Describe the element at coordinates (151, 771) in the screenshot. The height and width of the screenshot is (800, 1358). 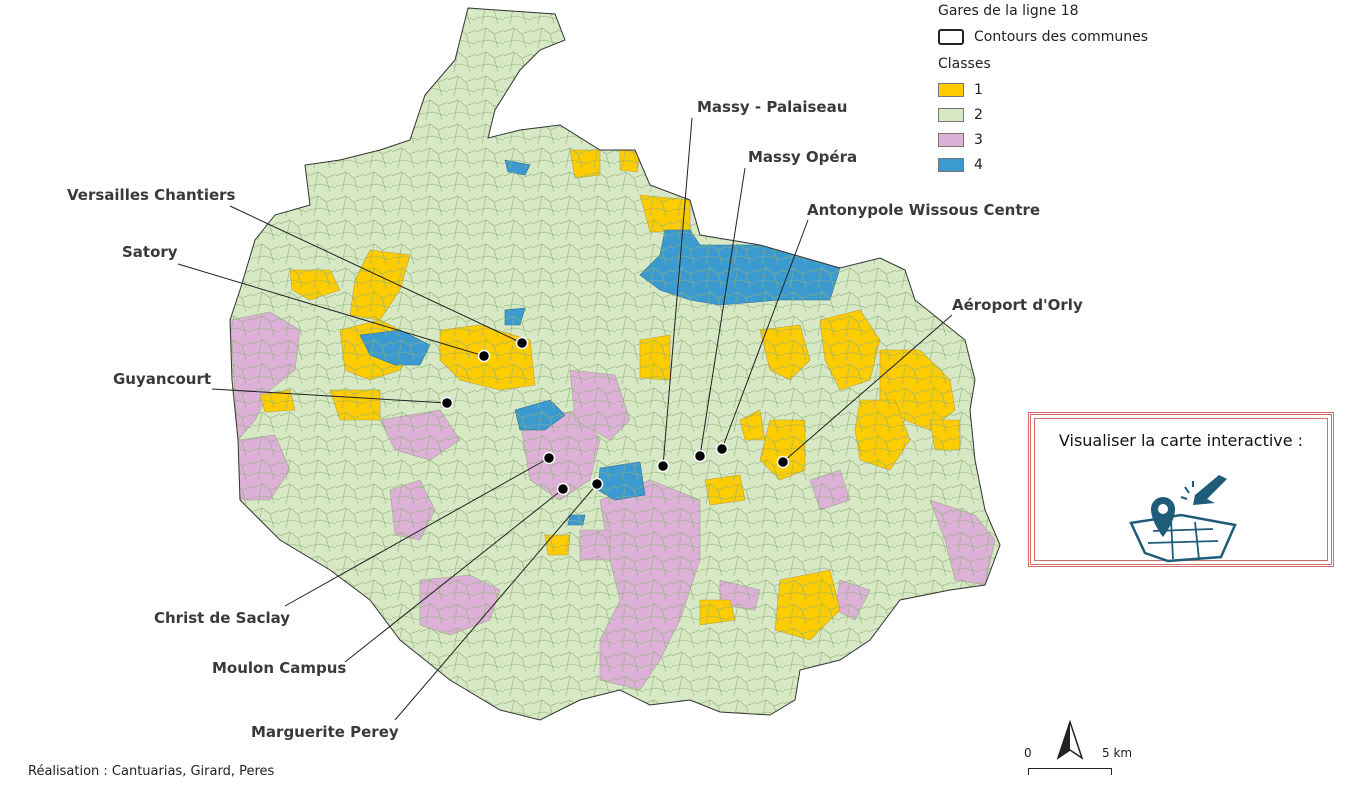
I see `credit: Réalisation : Cantuarias, Girard, Peres` at that location.